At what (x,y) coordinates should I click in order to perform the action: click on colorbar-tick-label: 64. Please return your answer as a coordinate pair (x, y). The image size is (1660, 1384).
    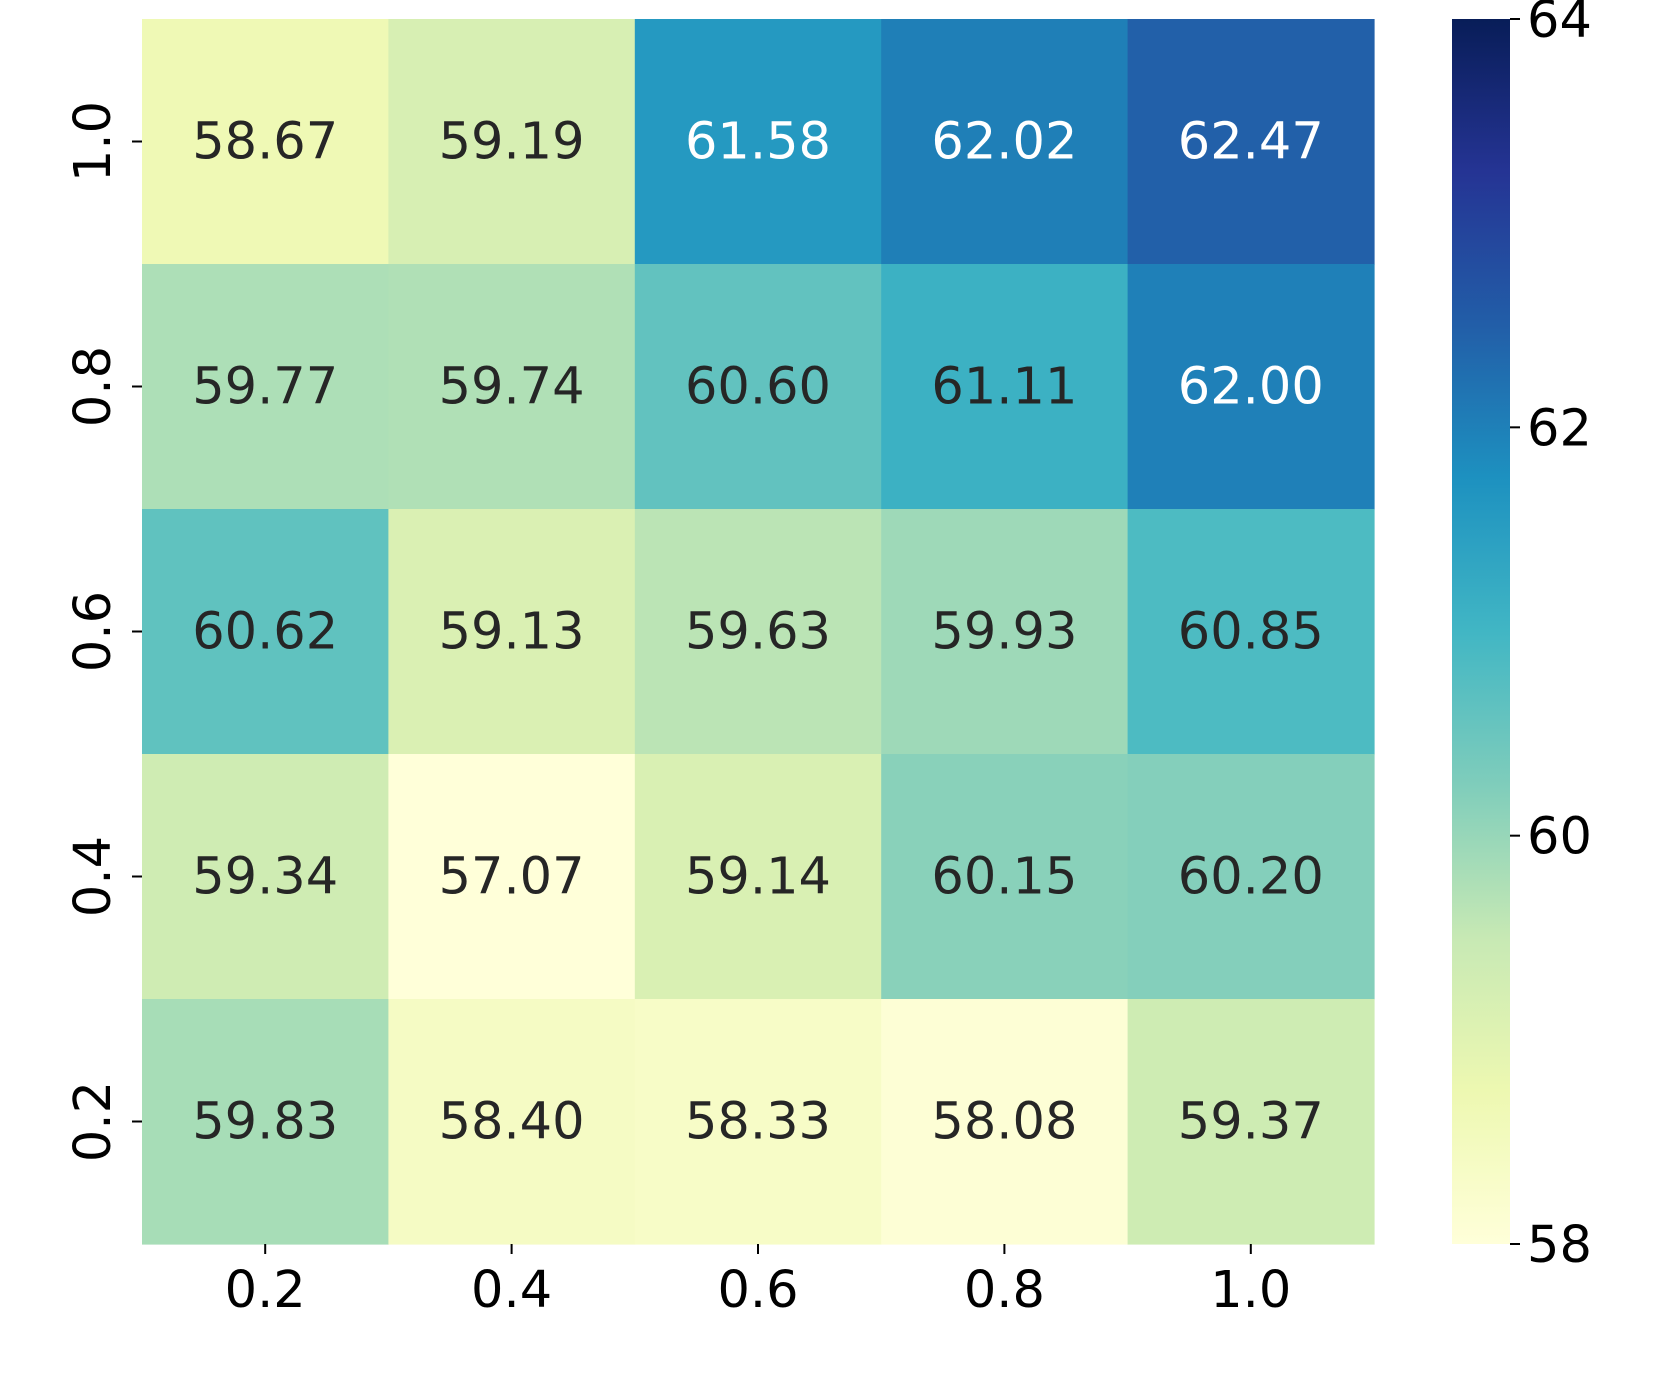
    Looking at the image, I should click on (1559, 25).